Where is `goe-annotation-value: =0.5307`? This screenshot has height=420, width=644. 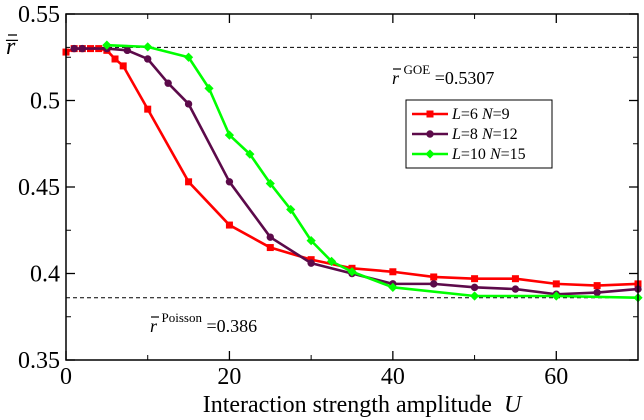
goe-annotation-value: =0.5307 is located at coordinates (465, 78).